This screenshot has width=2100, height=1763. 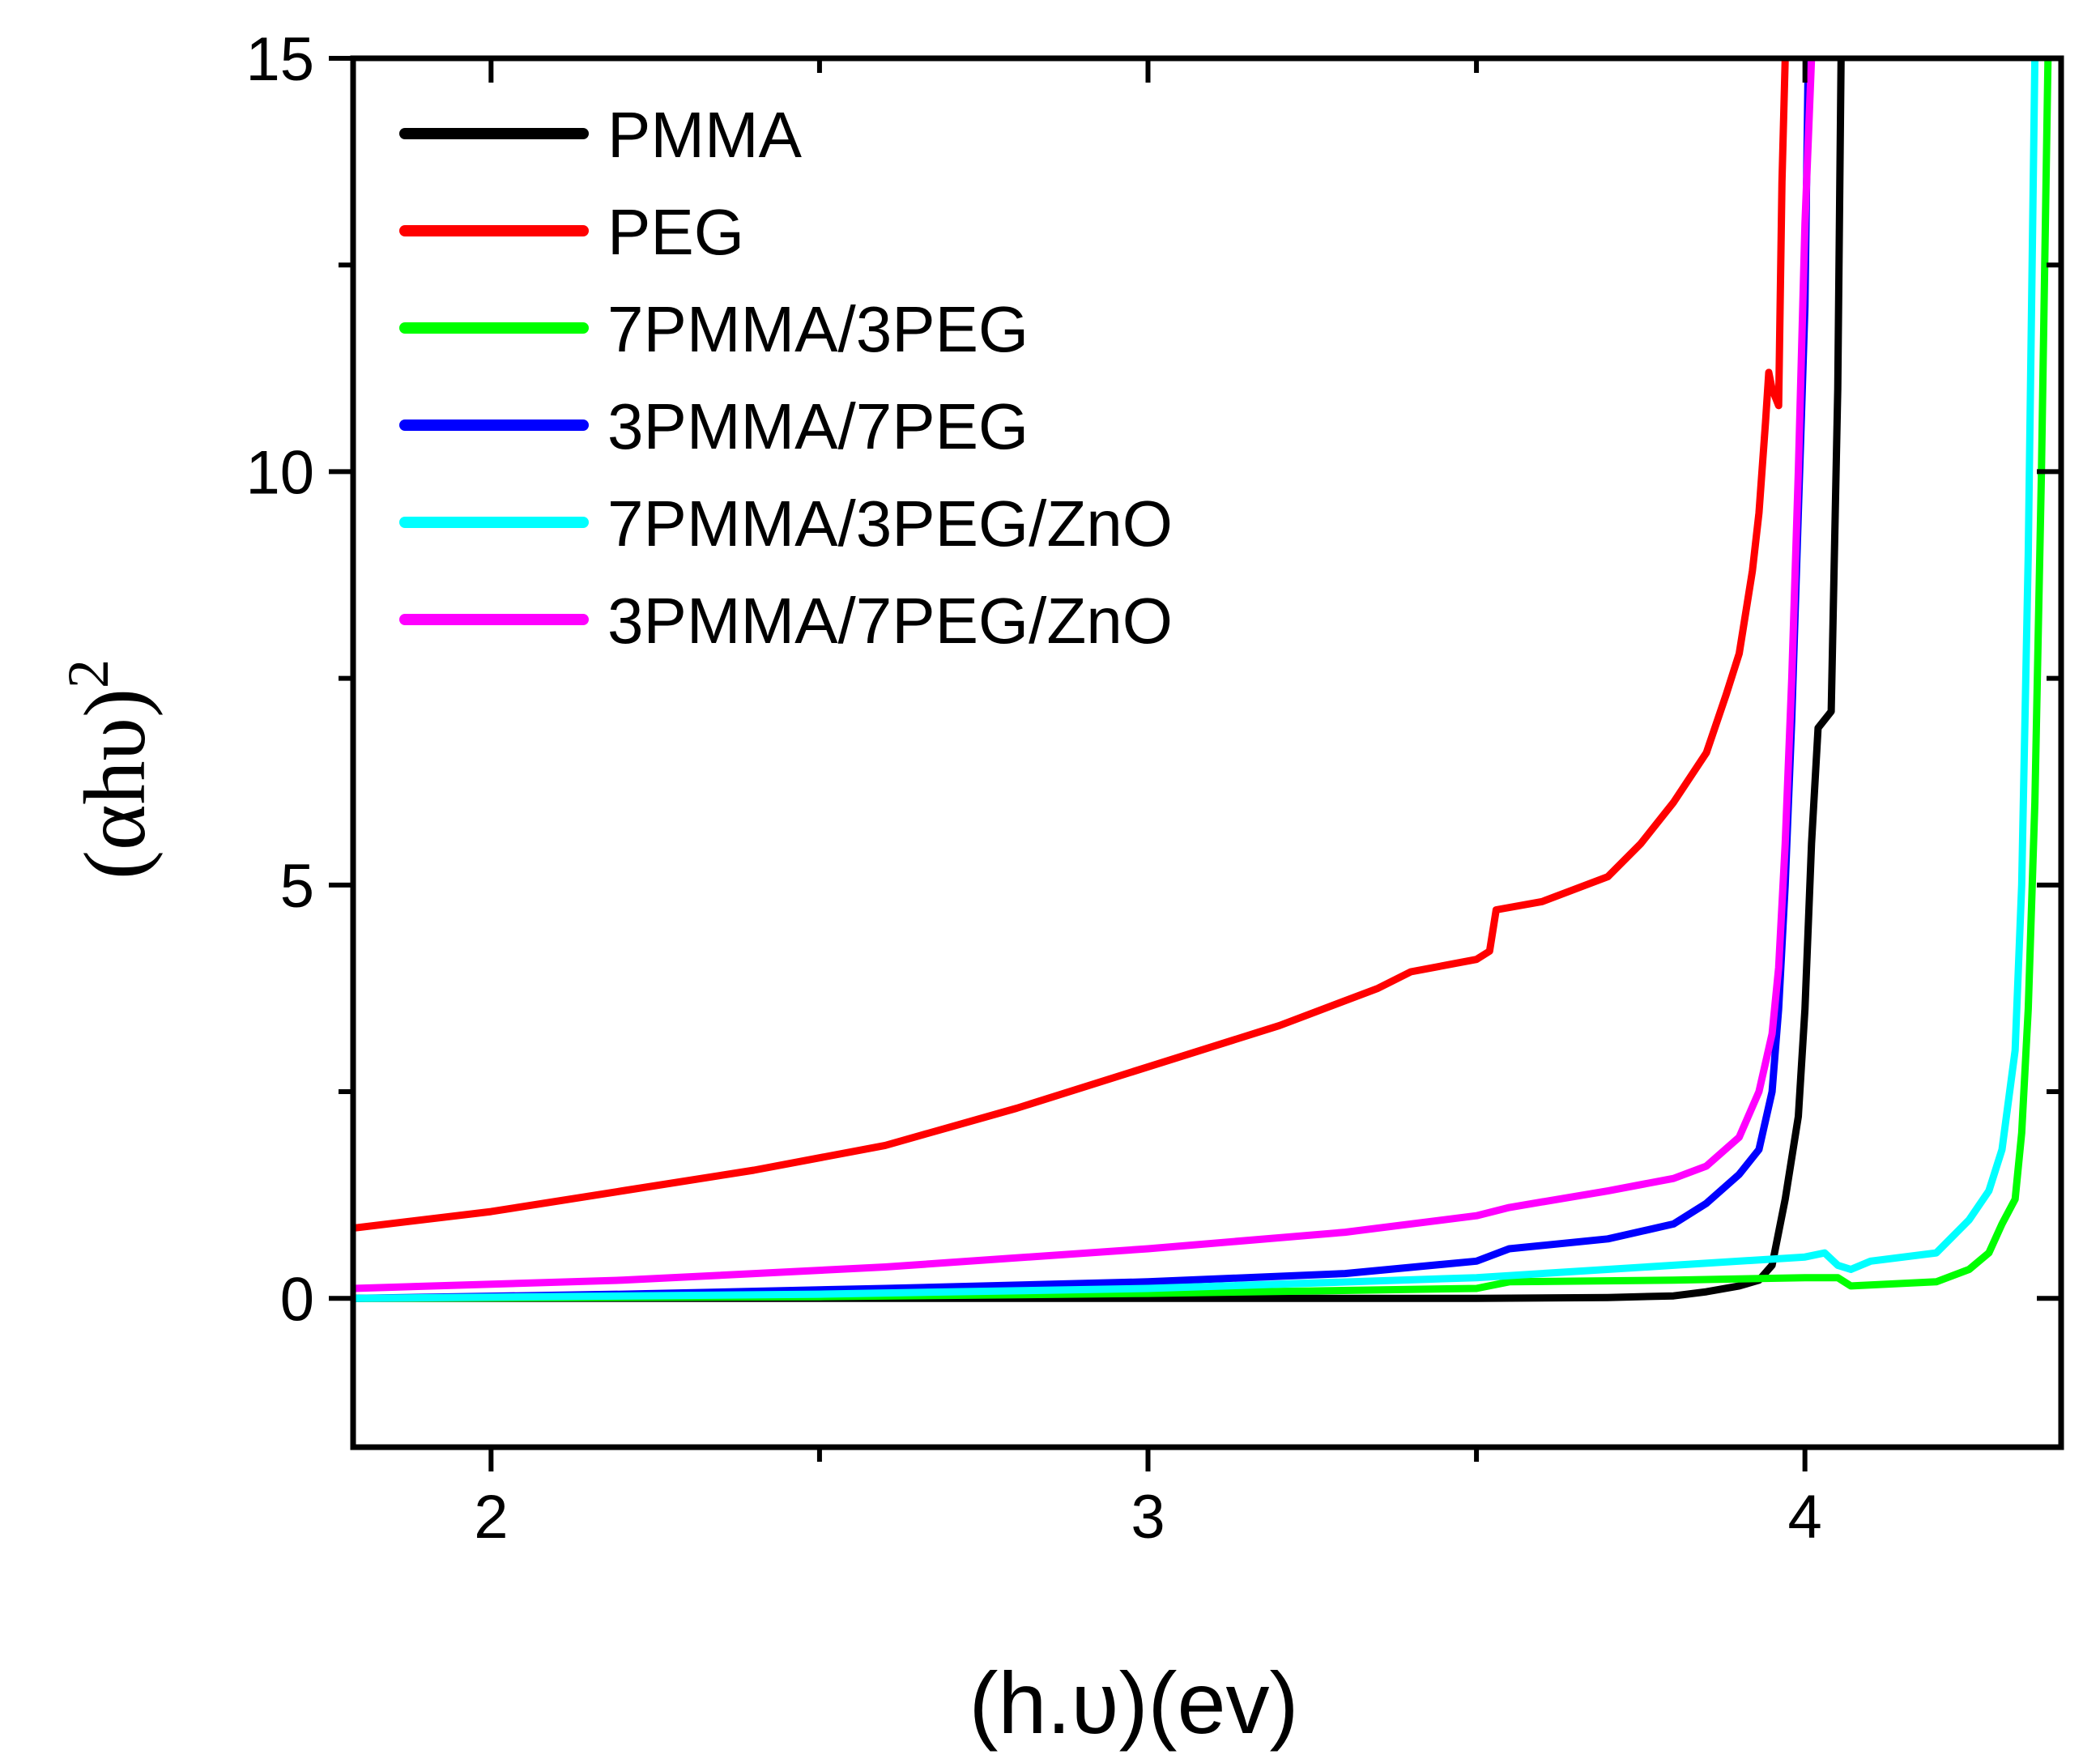 What do you see at coordinates (115, 783) in the screenshot?
I see `y-axis-title-text: (αhυ)` at bounding box center [115, 783].